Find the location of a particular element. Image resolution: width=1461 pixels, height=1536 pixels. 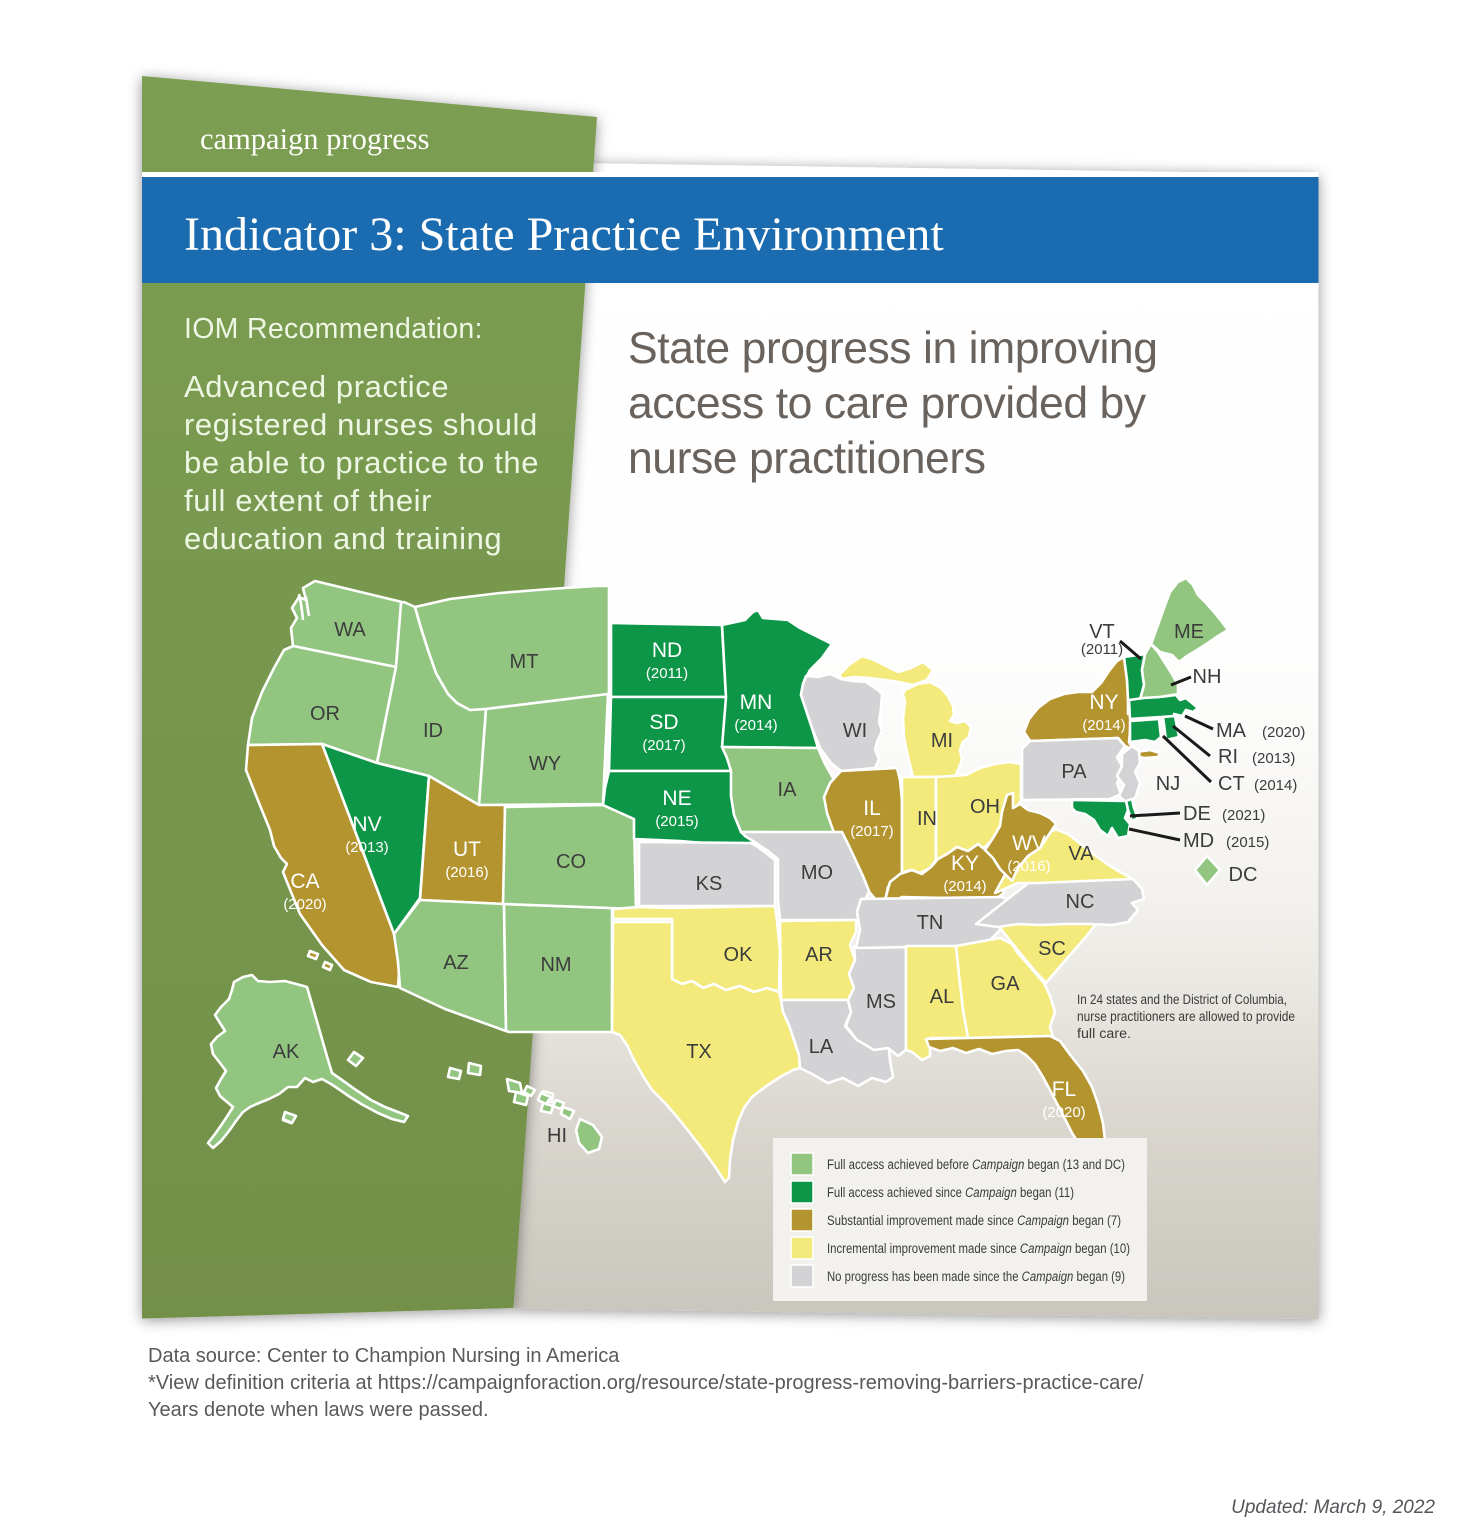

svg-text: KS is located at coordinates (709, 884).